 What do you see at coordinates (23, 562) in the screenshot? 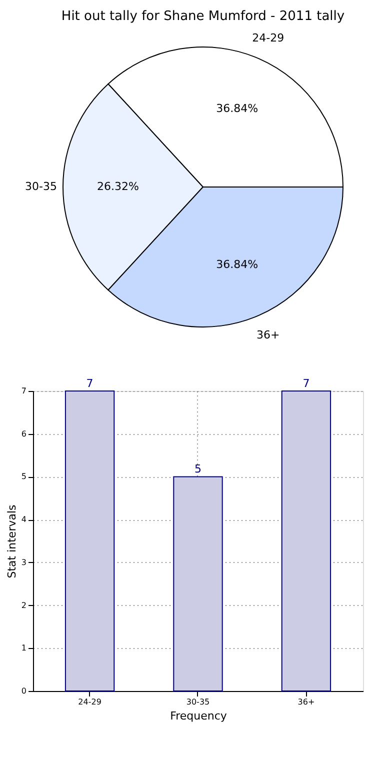
I see `y-tick-label: 3` at bounding box center [23, 562].